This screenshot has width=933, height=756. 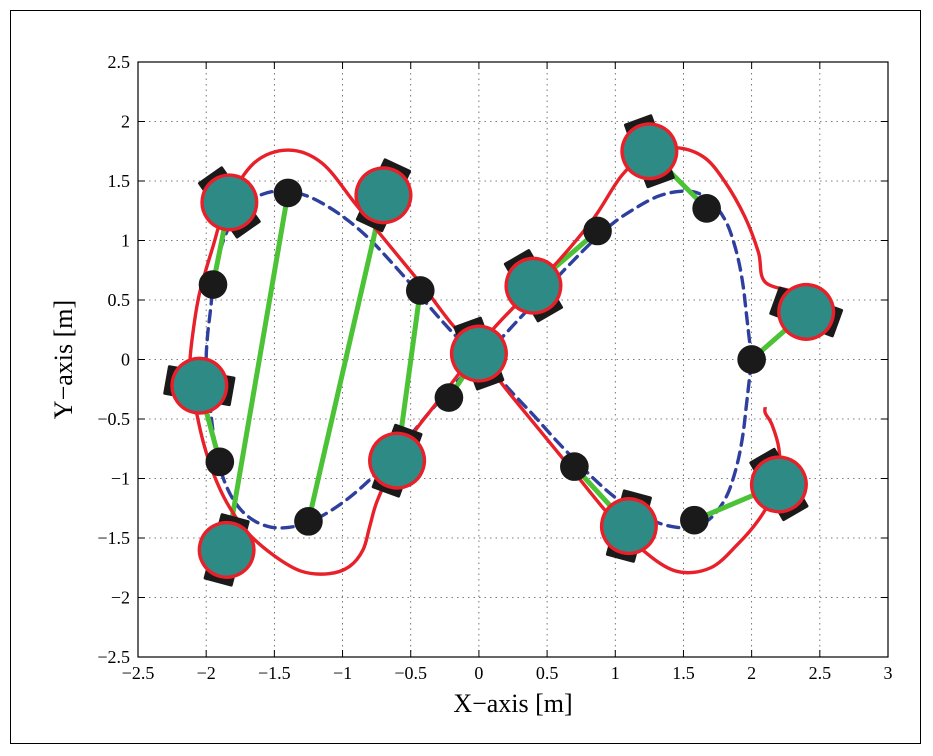 What do you see at coordinates (113, 538) in the screenshot?
I see `y-tick-label: −1.5` at bounding box center [113, 538].